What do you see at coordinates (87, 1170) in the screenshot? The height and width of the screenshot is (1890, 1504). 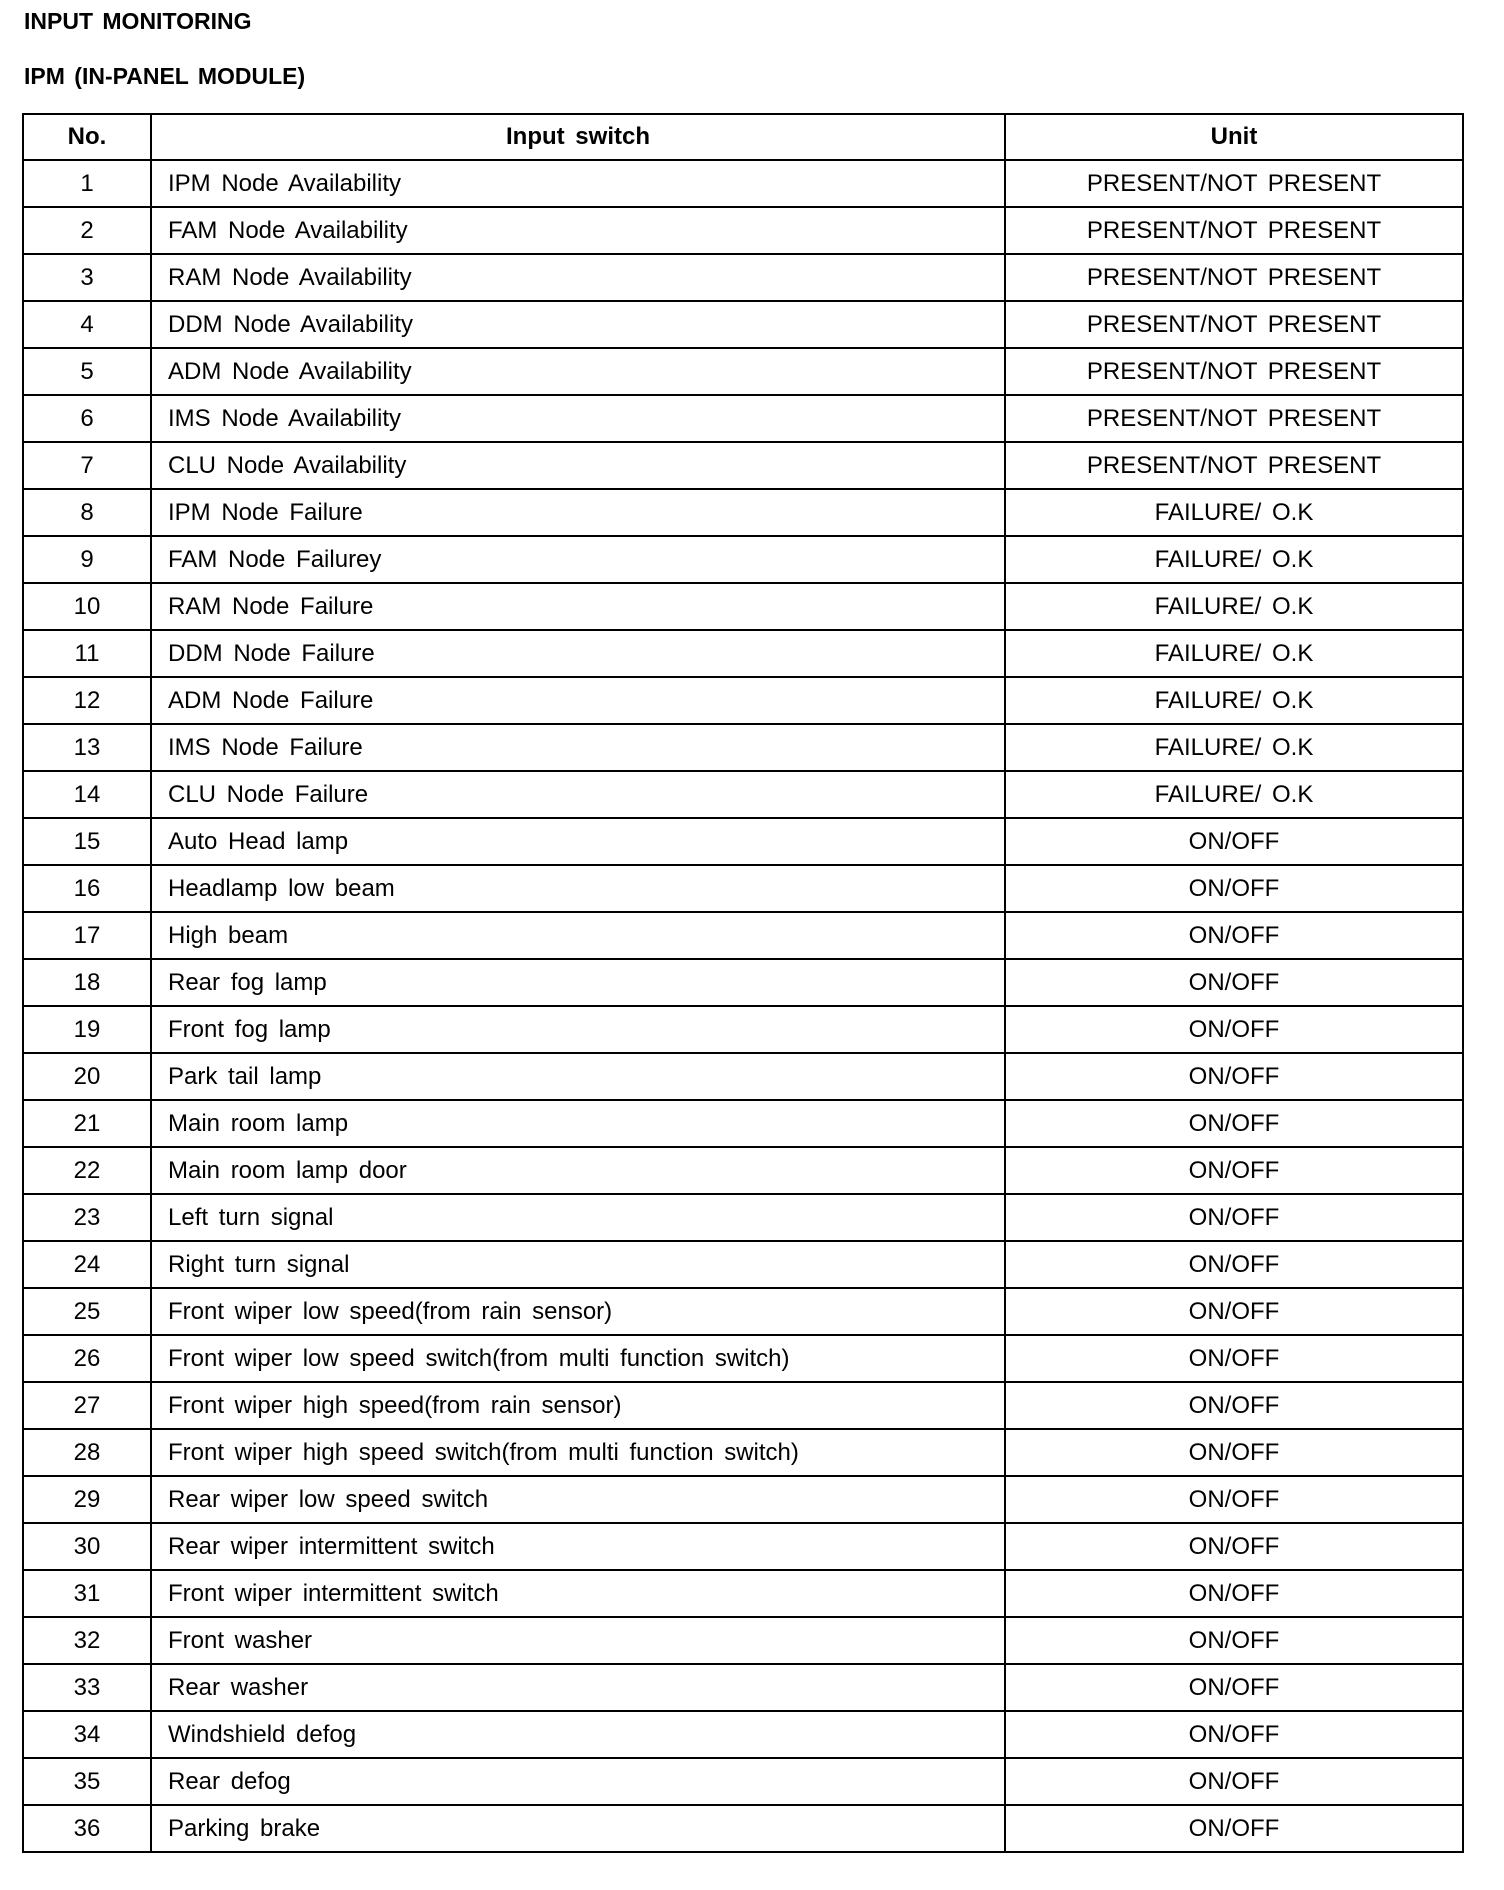 I see `cell-no: 22` at bounding box center [87, 1170].